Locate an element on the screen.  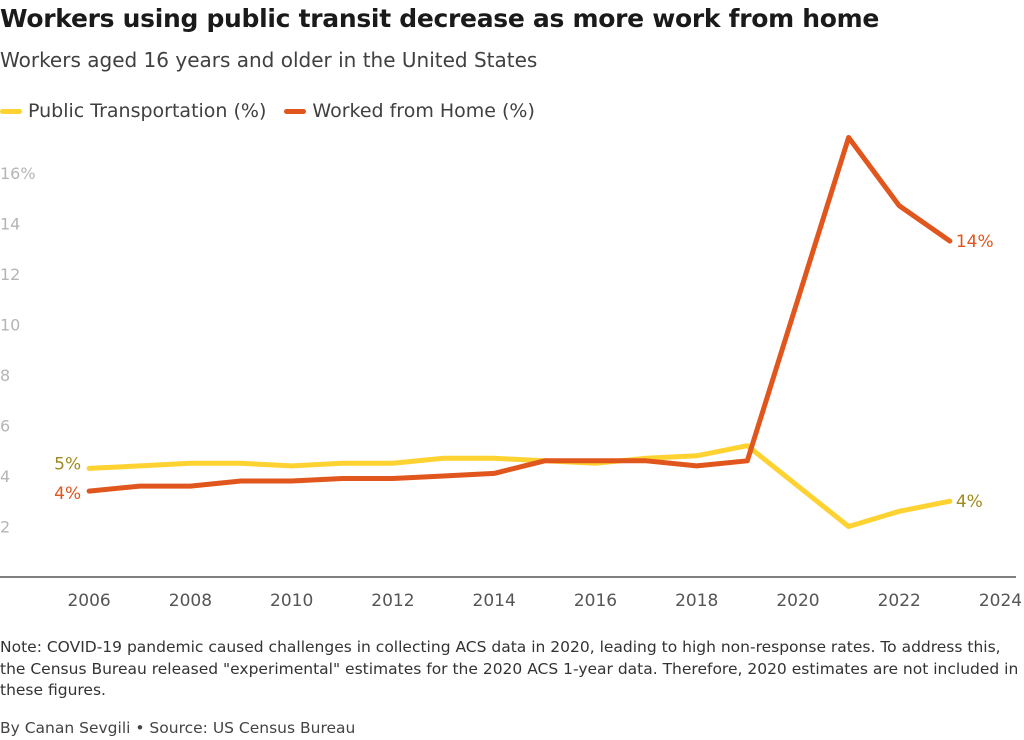
legend-item-home: Worked from Home (%) is located at coordinates (409, 111).